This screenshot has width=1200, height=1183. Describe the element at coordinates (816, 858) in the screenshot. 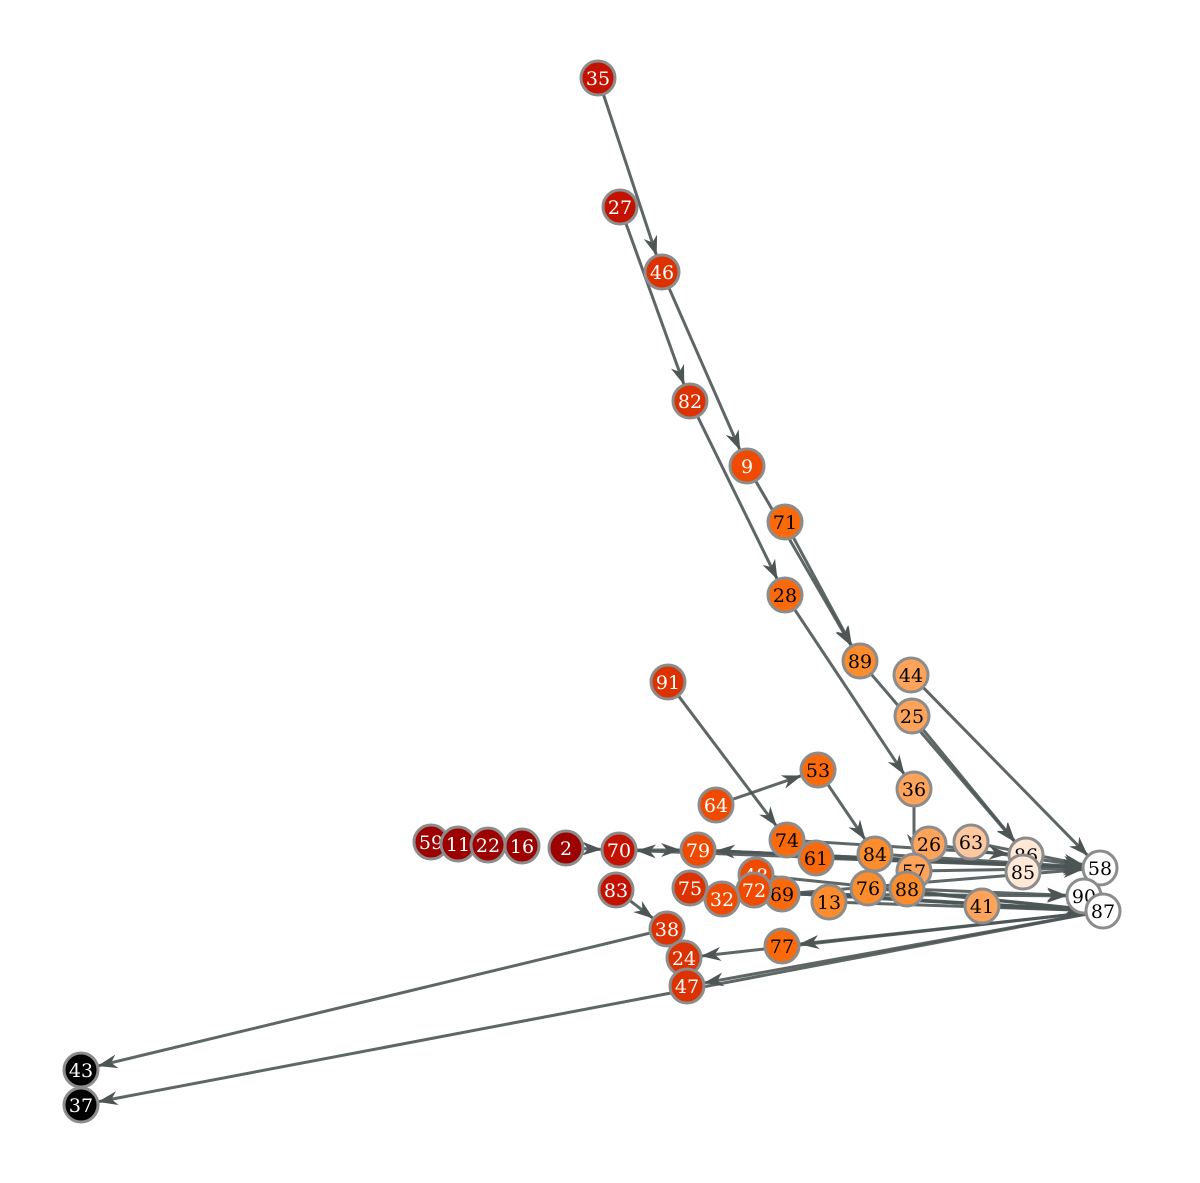

I see `node-61: 61` at that location.